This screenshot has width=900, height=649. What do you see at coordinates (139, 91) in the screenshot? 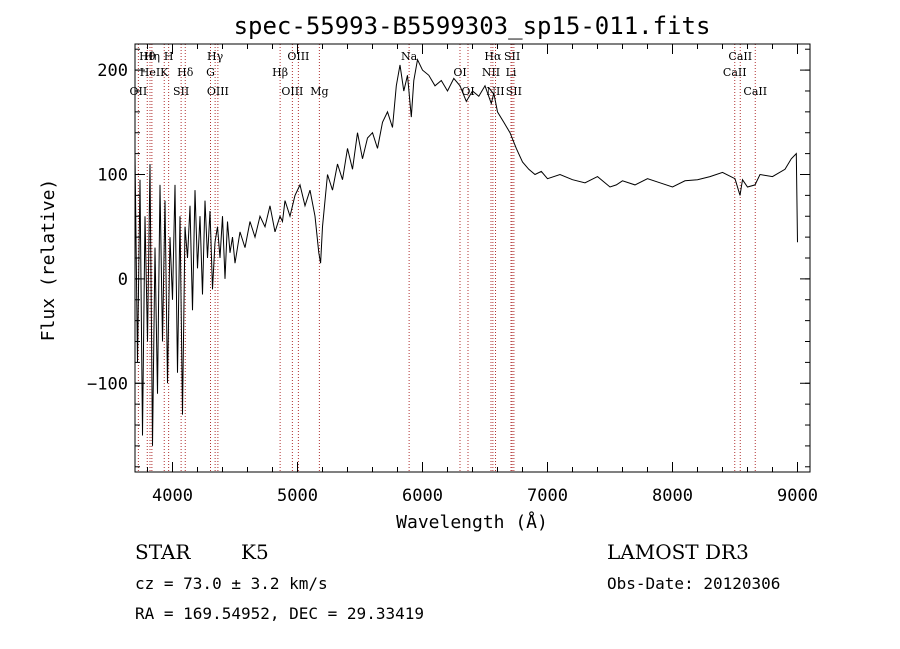
I see `spectral-line-label: OII` at bounding box center [139, 91].